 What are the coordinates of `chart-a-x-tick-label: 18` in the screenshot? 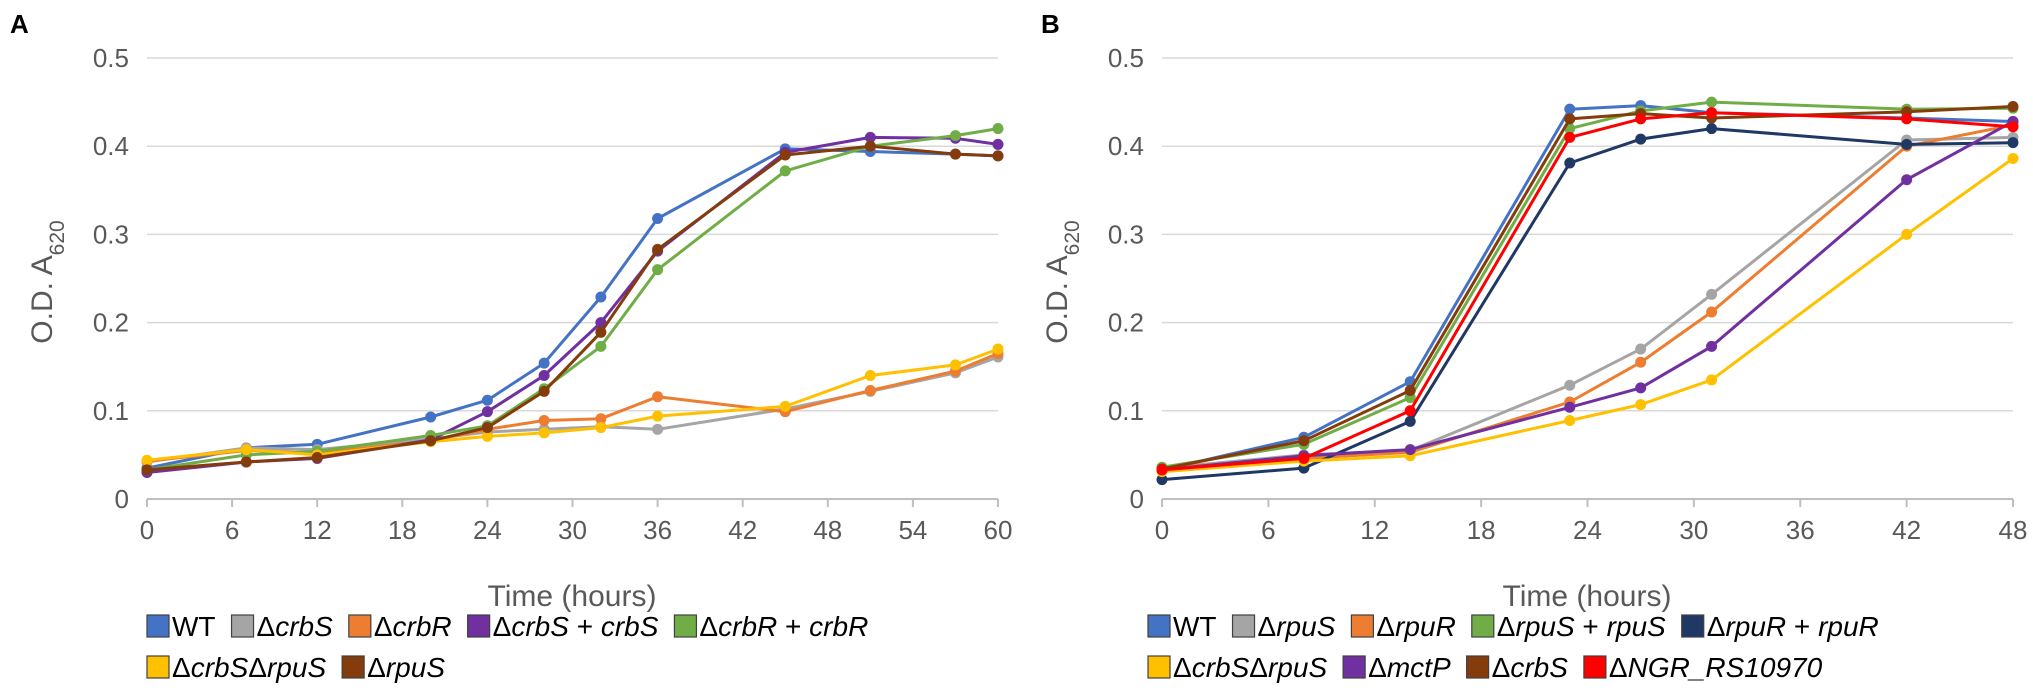 It's located at (402, 530).